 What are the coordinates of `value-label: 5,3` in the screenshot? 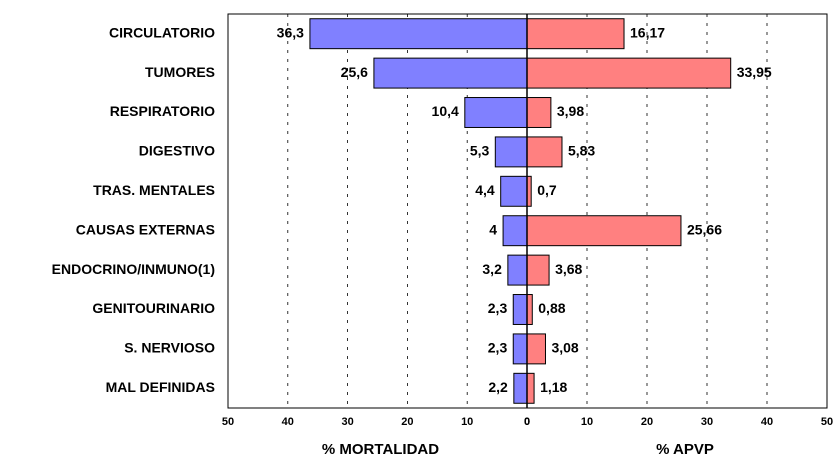 It's located at (480, 151).